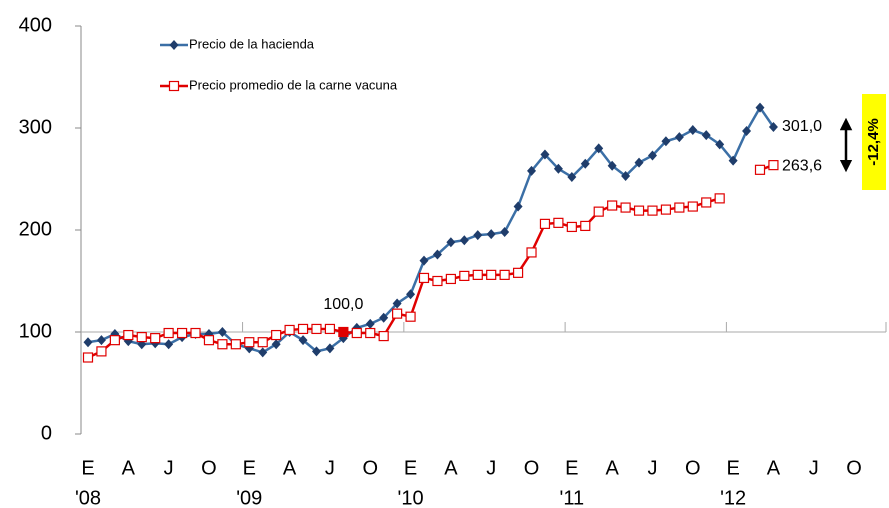 The image size is (889, 508). I want to click on x-year-label: '09, so click(249, 497).